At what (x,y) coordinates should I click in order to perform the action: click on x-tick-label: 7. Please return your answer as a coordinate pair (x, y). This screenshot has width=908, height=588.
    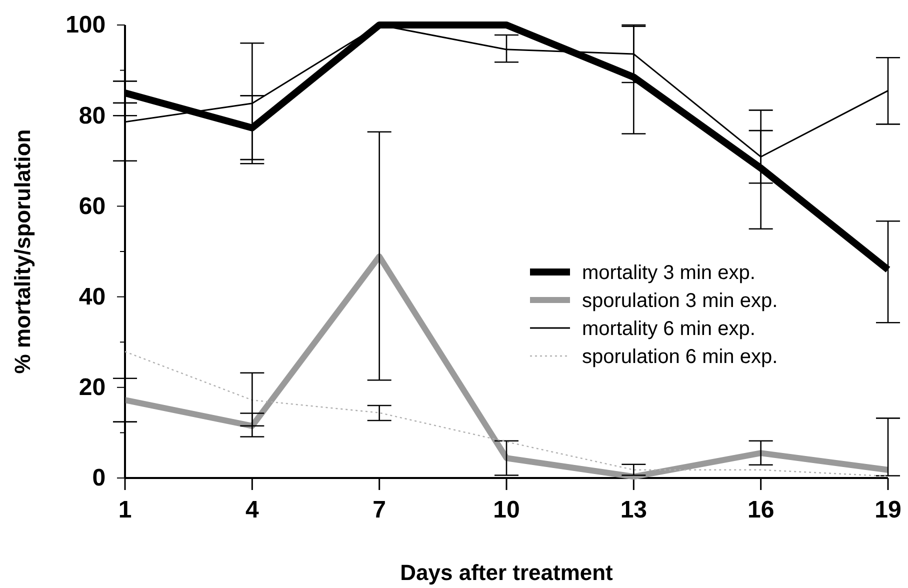
    Looking at the image, I should click on (379, 510).